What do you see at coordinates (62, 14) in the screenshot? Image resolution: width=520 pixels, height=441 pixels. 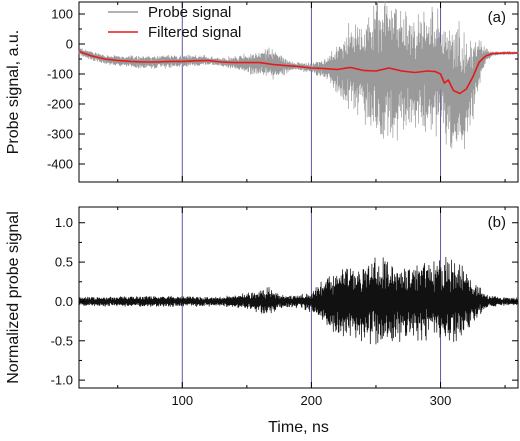 I see `y-tick-label: 100` at bounding box center [62, 14].